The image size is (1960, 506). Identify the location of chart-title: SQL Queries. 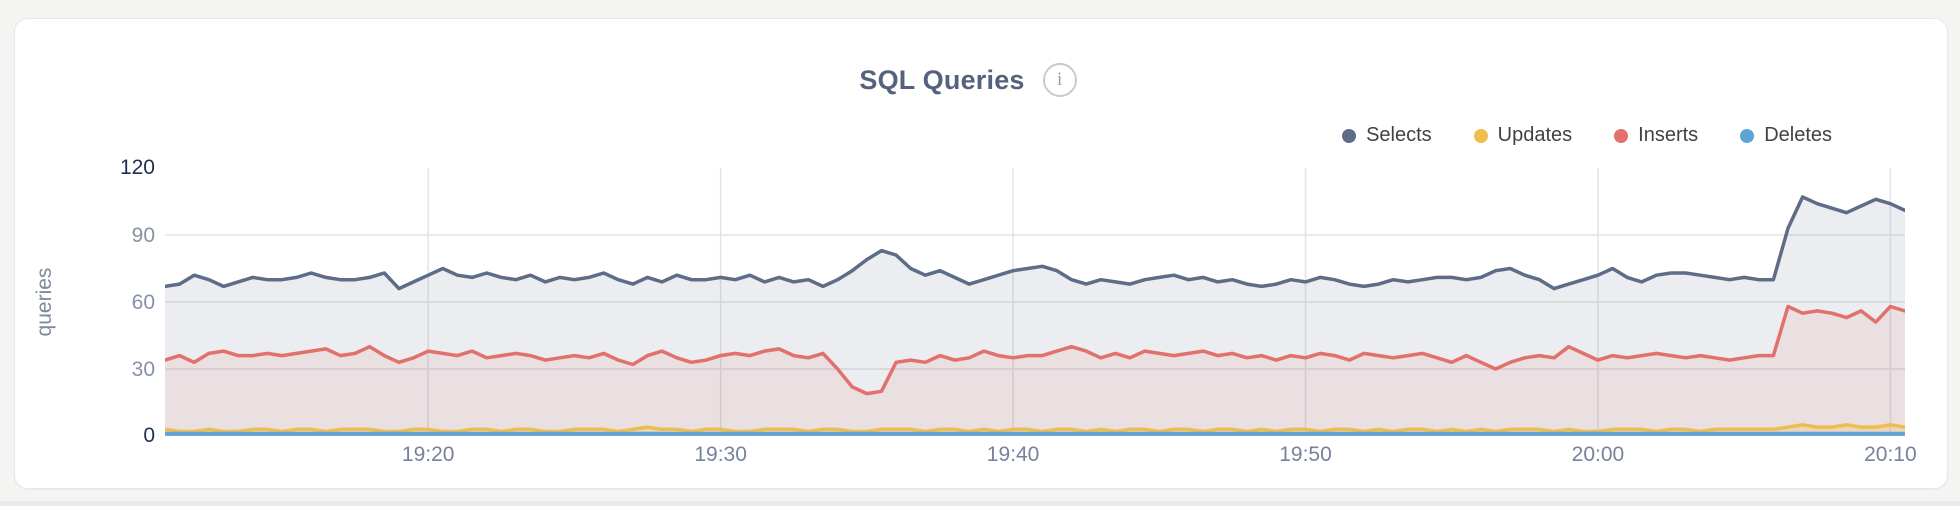
(942, 79).